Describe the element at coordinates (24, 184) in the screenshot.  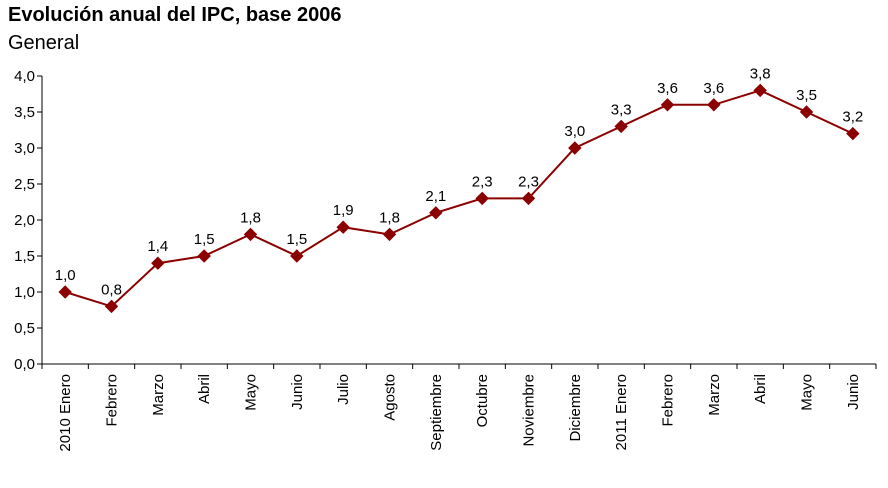
I see `y-tick-label: 2,5` at that location.